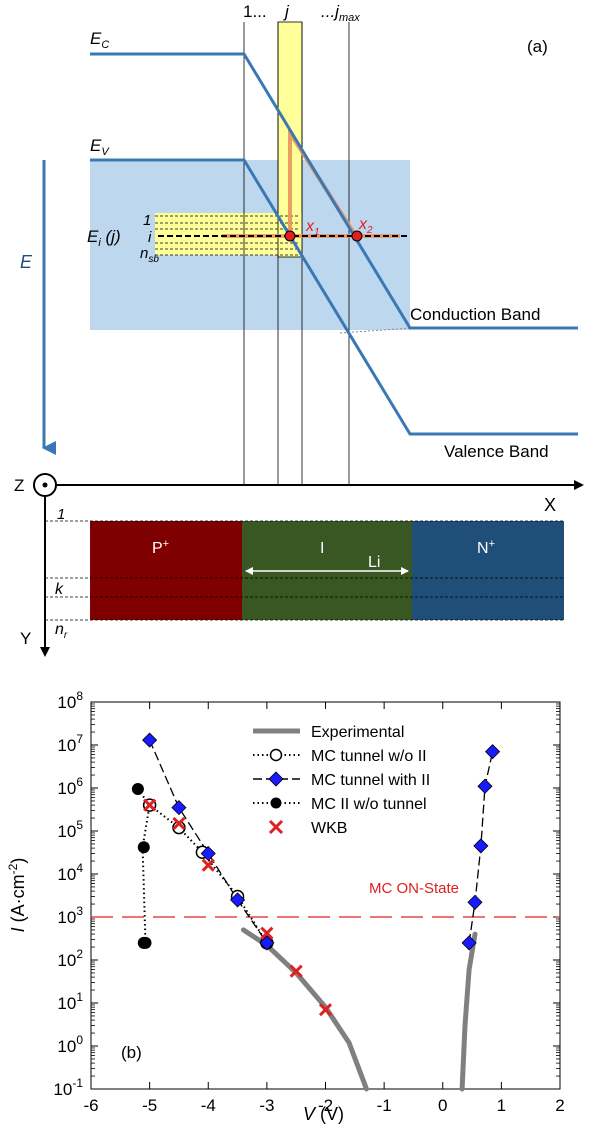  What do you see at coordinates (488, 570) in the screenshot?
I see `region-n` at bounding box center [488, 570].